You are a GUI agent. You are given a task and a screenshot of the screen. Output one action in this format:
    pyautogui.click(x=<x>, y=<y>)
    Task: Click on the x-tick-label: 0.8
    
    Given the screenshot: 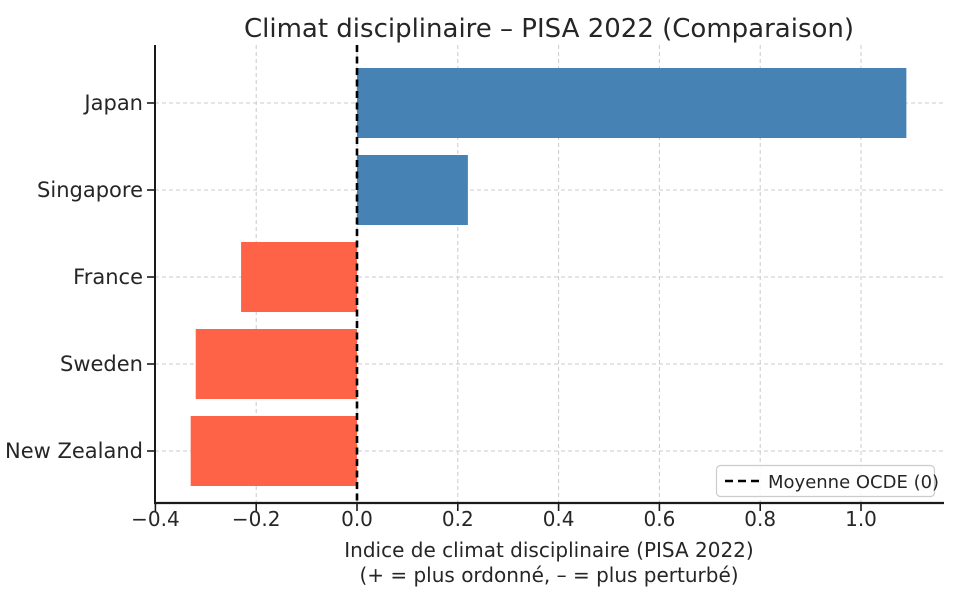 What is the action you would take?
    pyautogui.click(x=760, y=519)
    